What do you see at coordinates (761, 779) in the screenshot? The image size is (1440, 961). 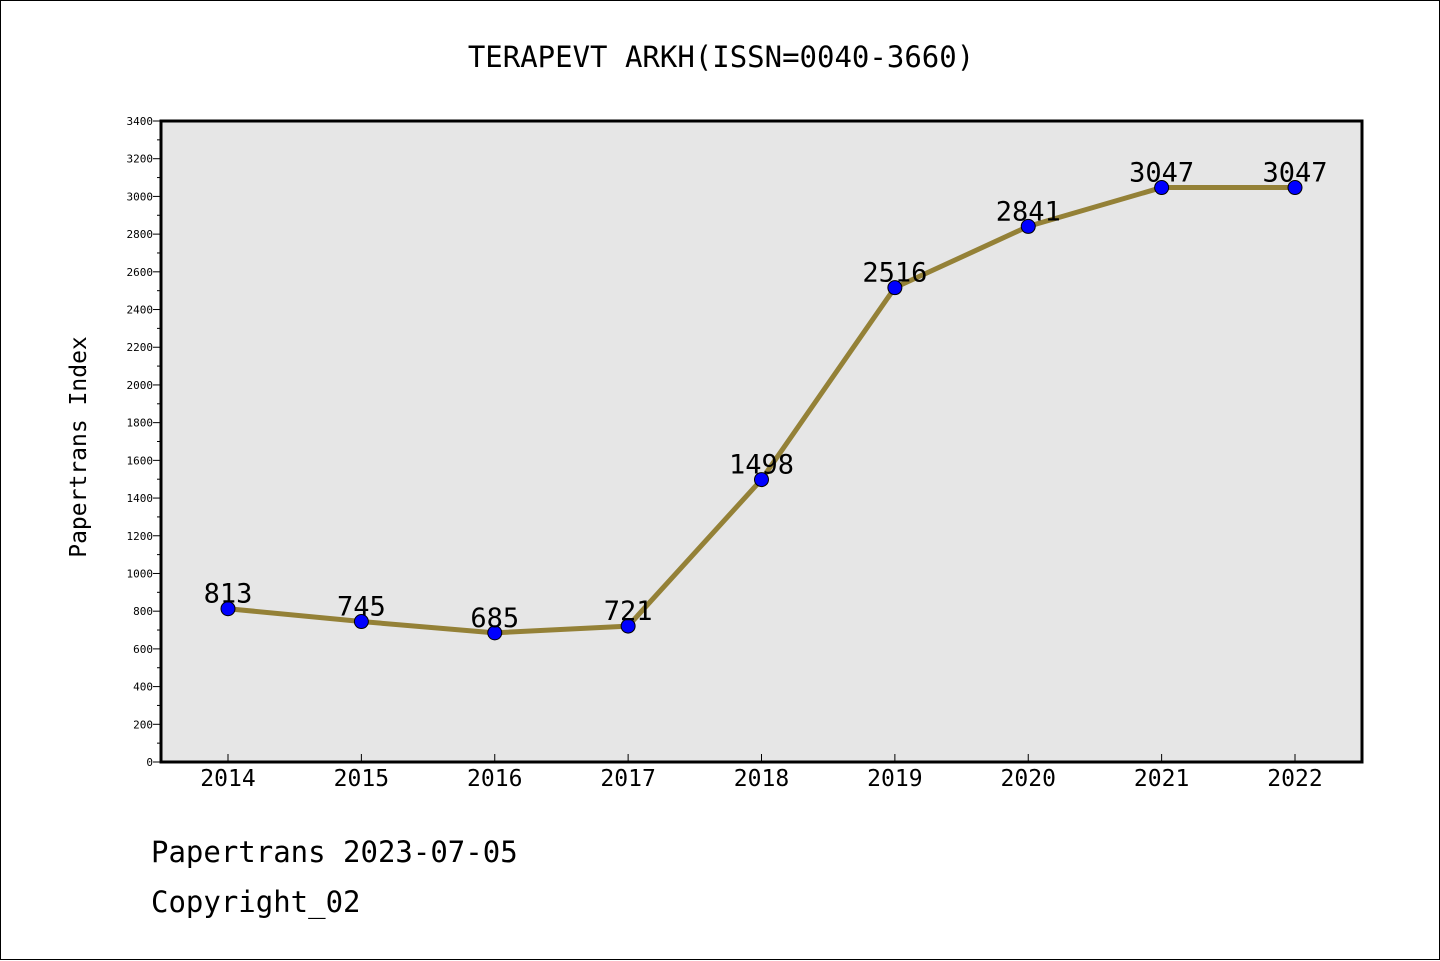 I see `x-tick-label: 2018` at bounding box center [761, 779].